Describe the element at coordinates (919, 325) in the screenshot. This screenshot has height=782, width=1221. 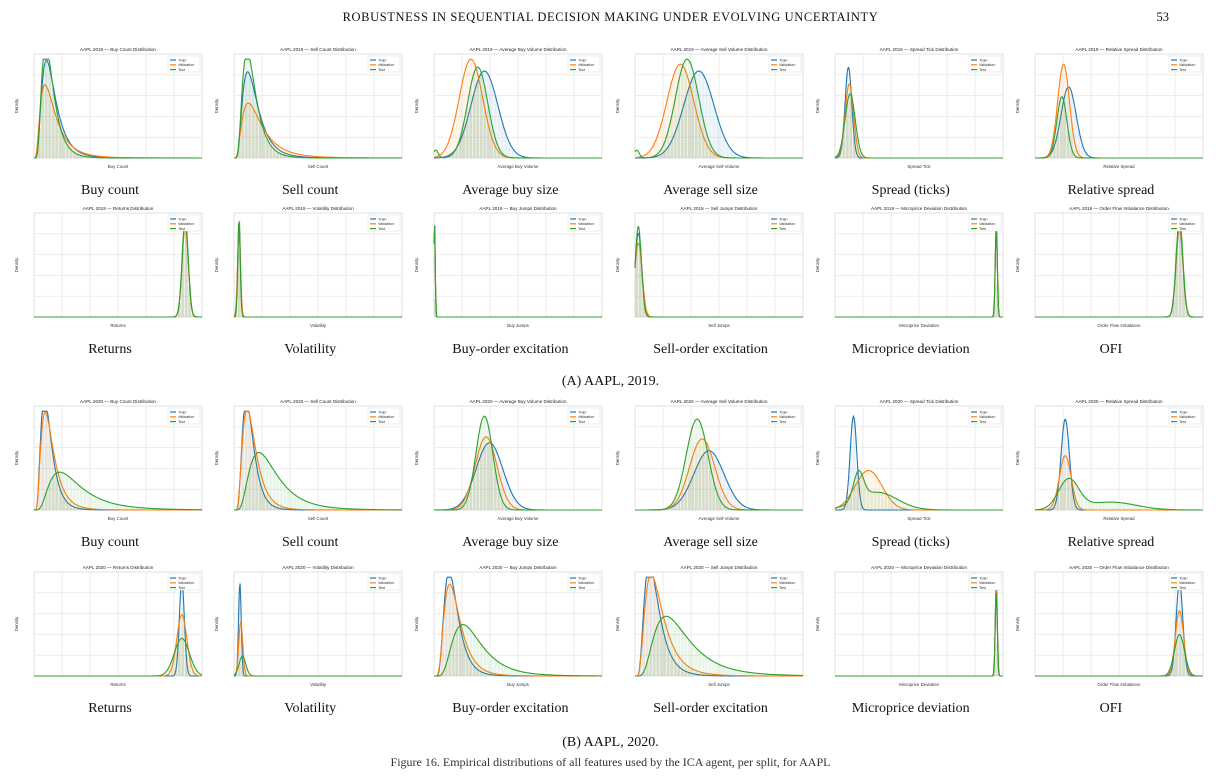
I see `x-axis-label: Microprice Deviation` at that location.